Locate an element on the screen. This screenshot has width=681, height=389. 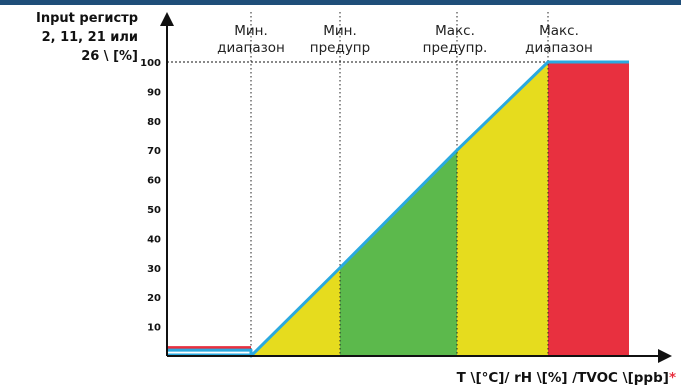
y-axis-title: Input регистр 2, 11, 21 или 26 \ [%] is located at coordinates (87, 37).